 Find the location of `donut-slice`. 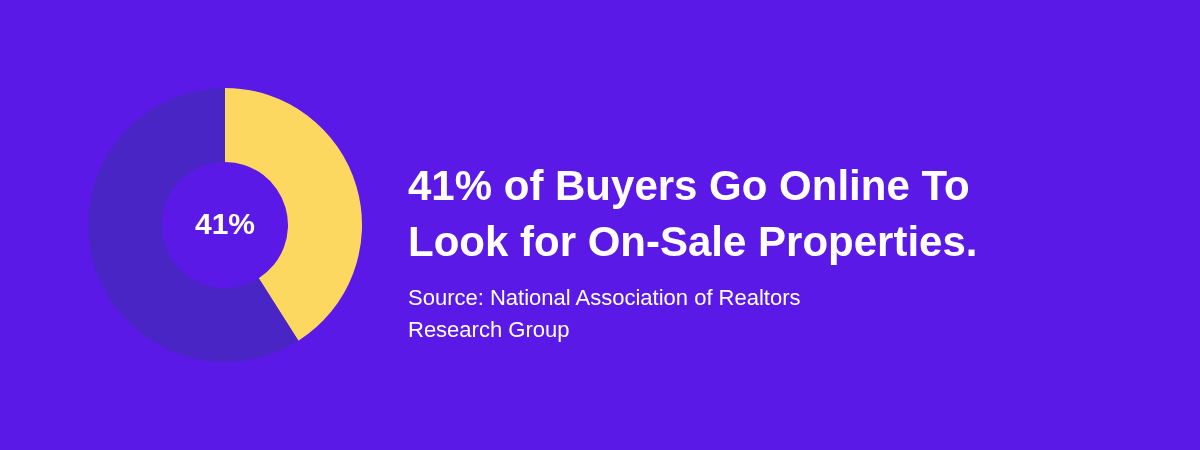

donut-slice is located at coordinates (193, 225).